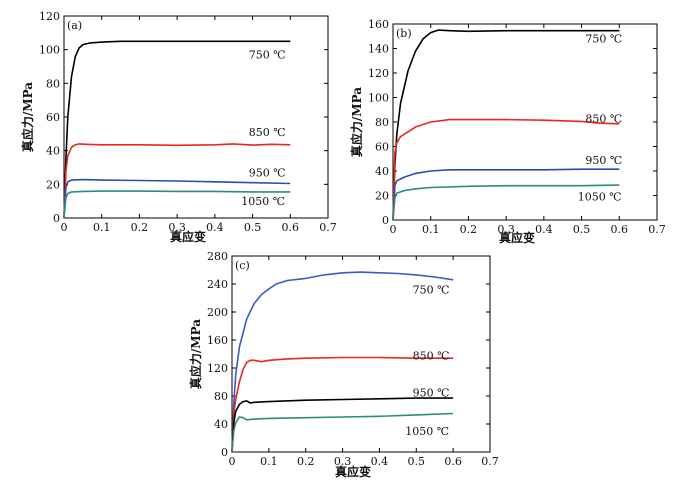 The width and height of the screenshot is (695, 489). Describe the element at coordinates (242, 265) in the screenshot. I see `panel-label: (c)` at that location.